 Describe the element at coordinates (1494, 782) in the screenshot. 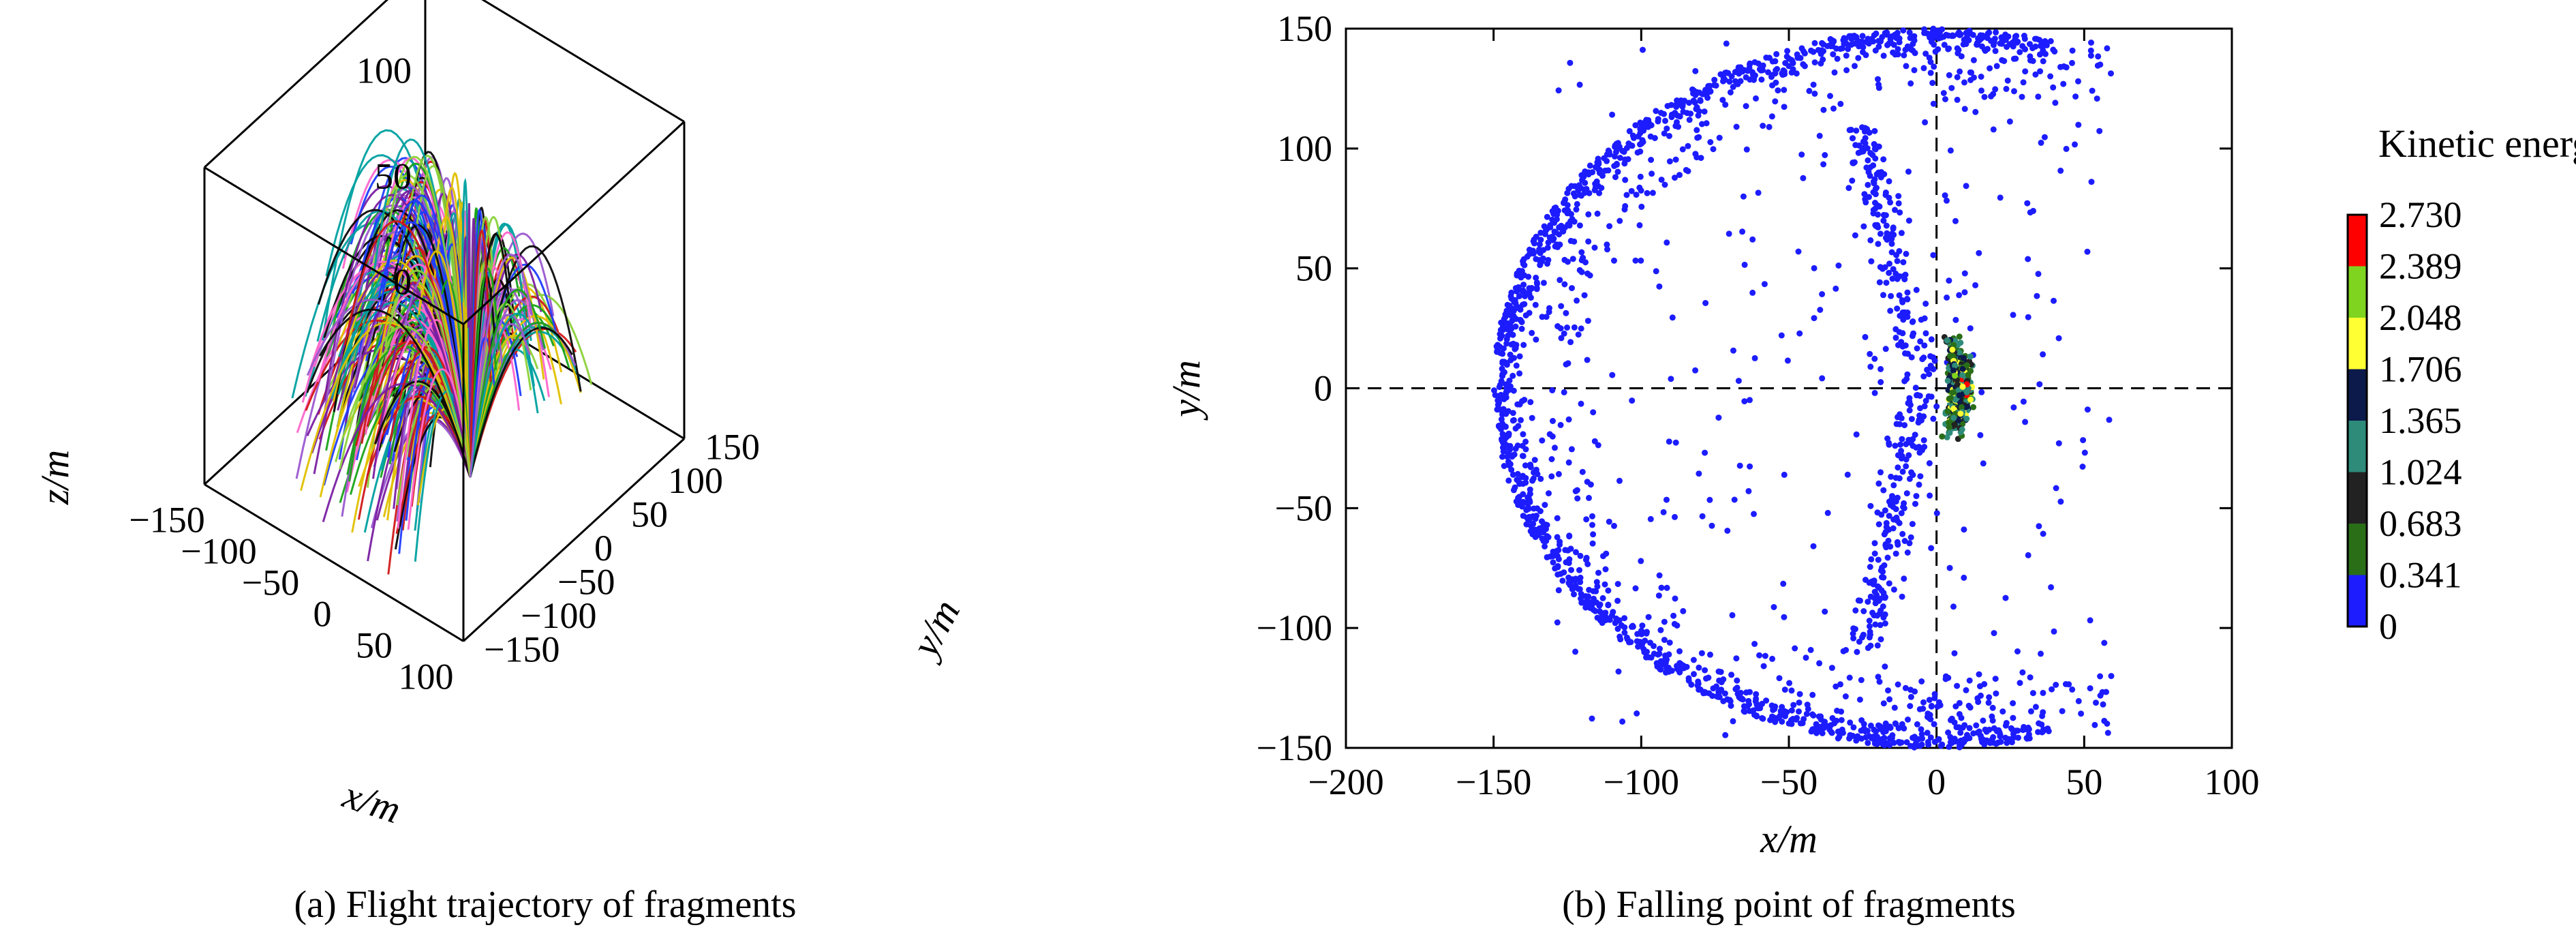

I see `panel-b-x-tick-label: −150` at that location.